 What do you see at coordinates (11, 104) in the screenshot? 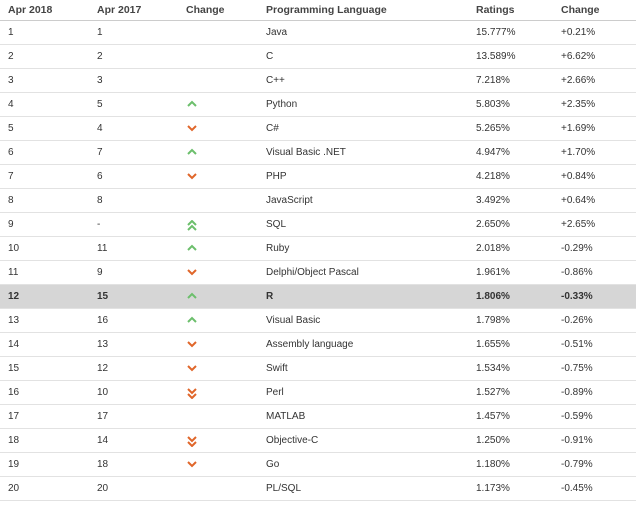
I see `rank-2018: 4` at bounding box center [11, 104].